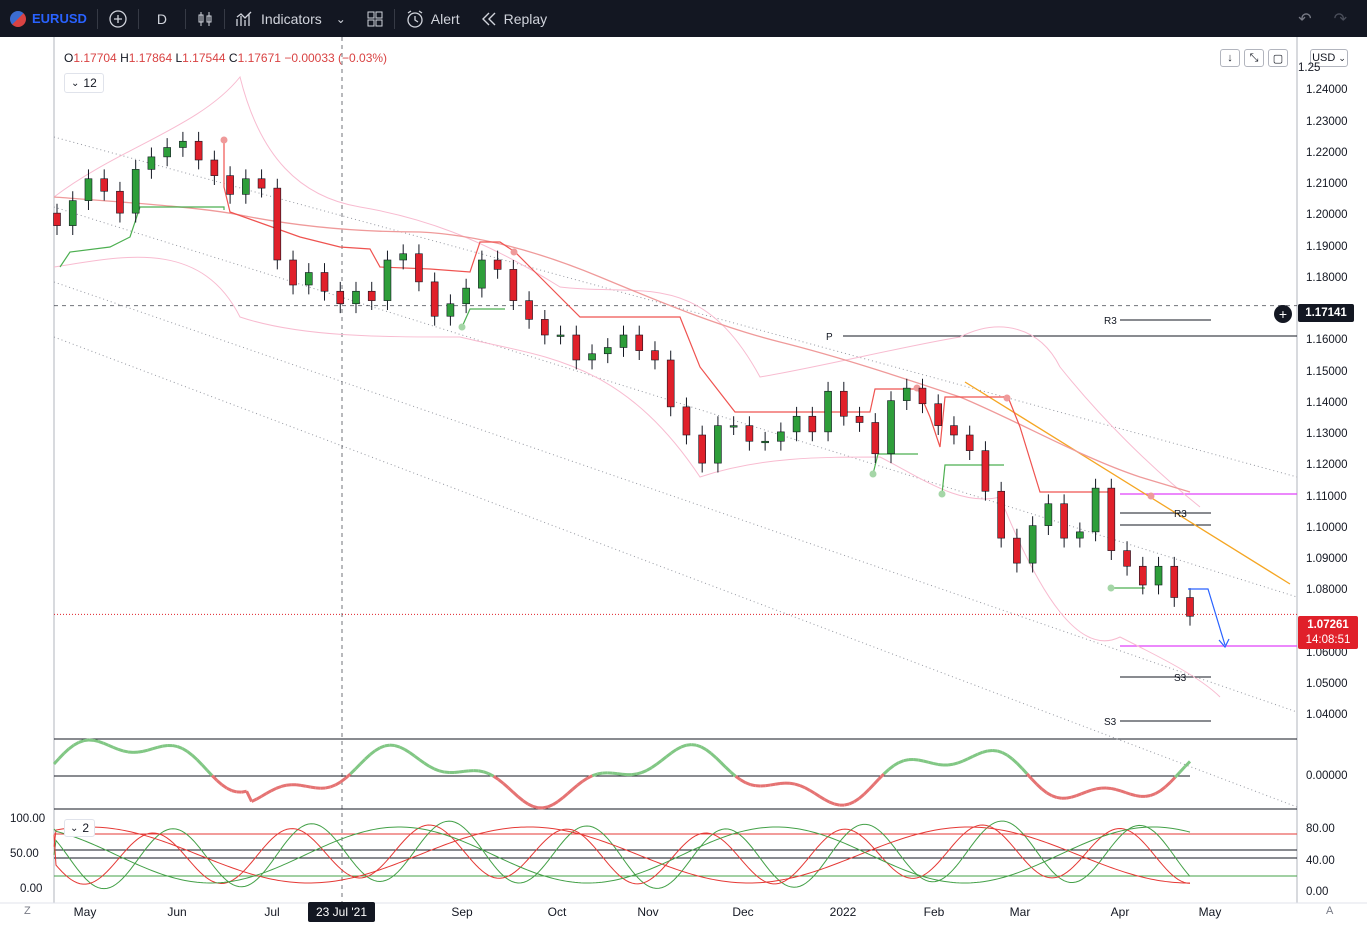  I want to click on maximize-icon: ▢, so click(1278, 58).